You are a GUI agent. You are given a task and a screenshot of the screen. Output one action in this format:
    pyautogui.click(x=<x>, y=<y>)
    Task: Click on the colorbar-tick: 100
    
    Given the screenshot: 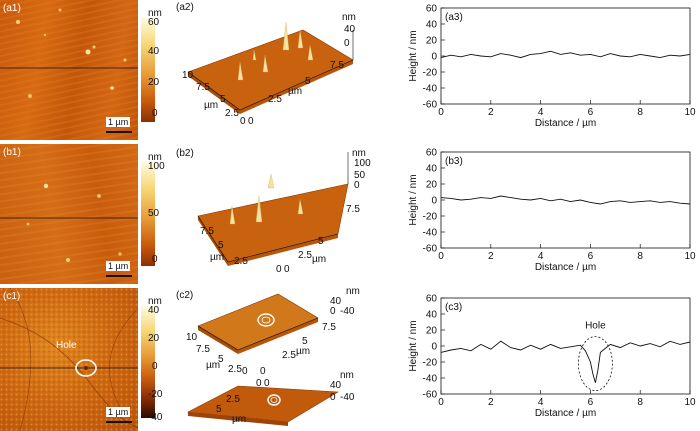 What is the action you would take?
    pyautogui.click(x=156, y=166)
    